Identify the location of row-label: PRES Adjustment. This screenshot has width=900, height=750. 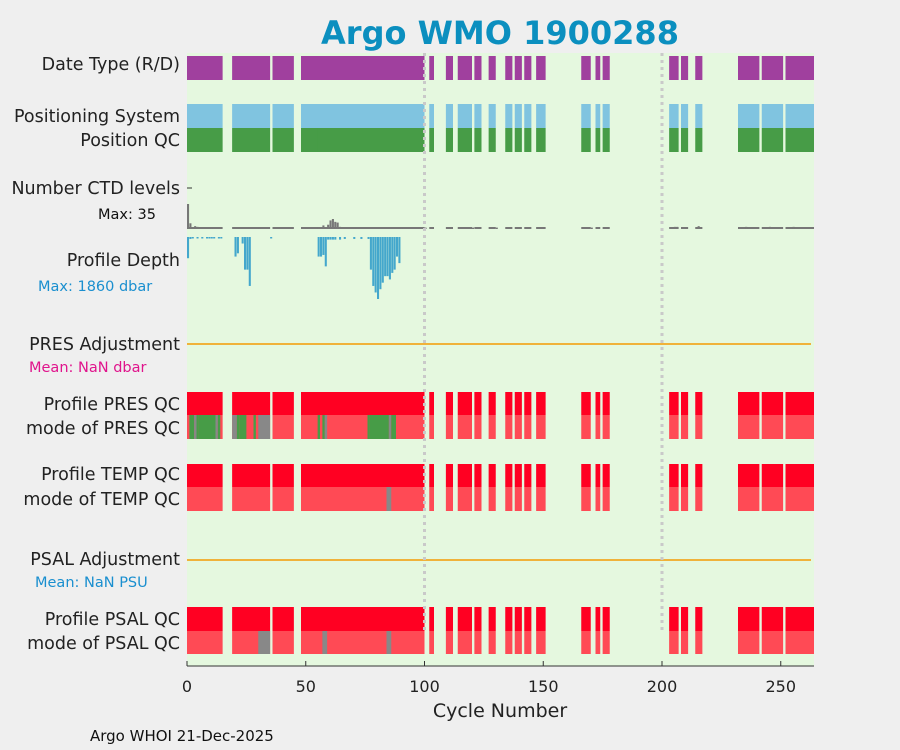
(104, 345).